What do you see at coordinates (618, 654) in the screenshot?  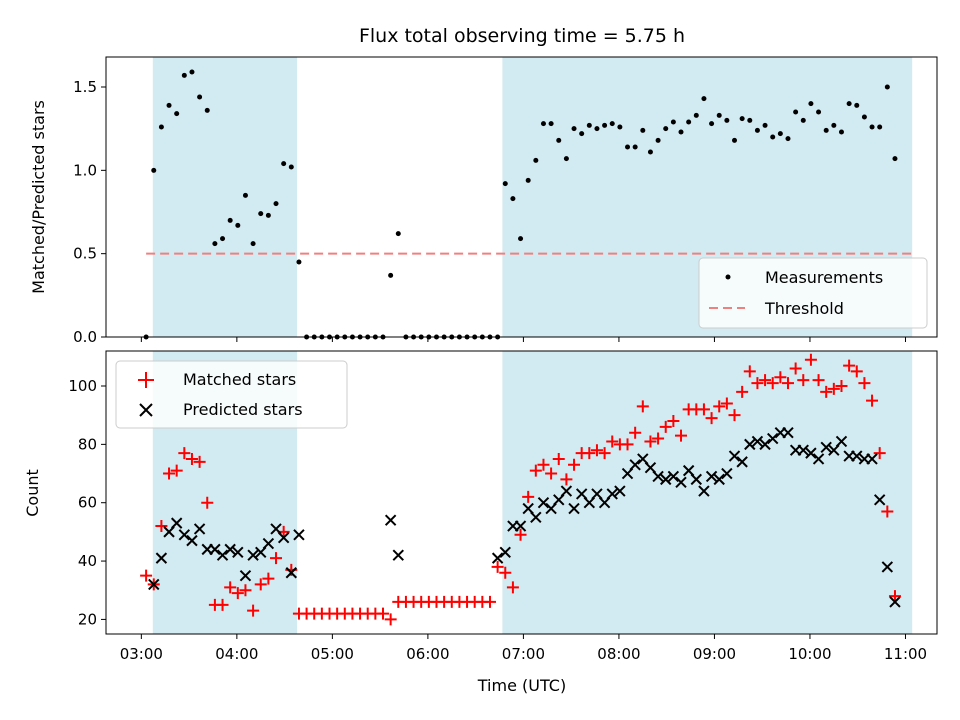 I see `x-tick-label: 08:00` at bounding box center [618, 654].